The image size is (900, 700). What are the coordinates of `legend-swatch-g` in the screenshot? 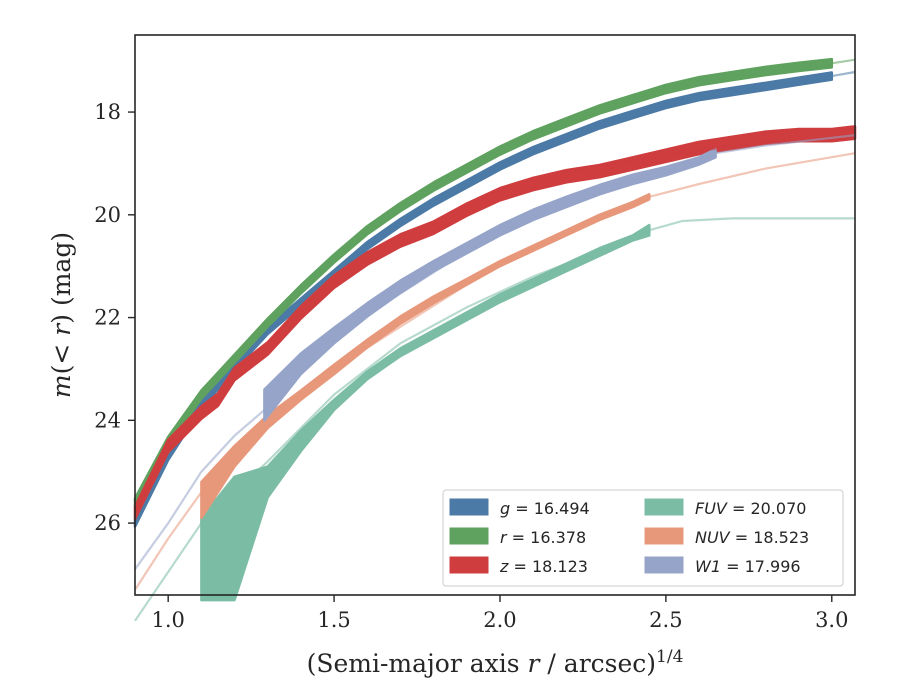 It's located at (469, 507).